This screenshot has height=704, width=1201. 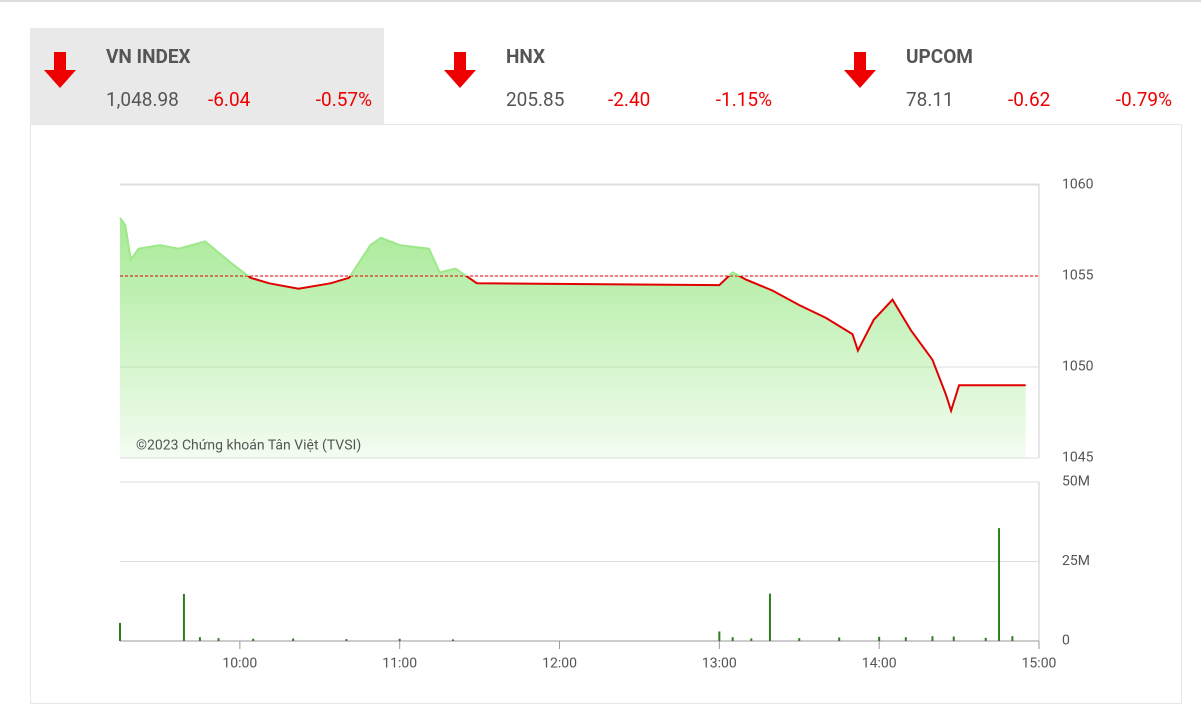 I want to click on index-tab: UPCOM 78.11 -0.62 -0.79%, so click(x=1007, y=76).